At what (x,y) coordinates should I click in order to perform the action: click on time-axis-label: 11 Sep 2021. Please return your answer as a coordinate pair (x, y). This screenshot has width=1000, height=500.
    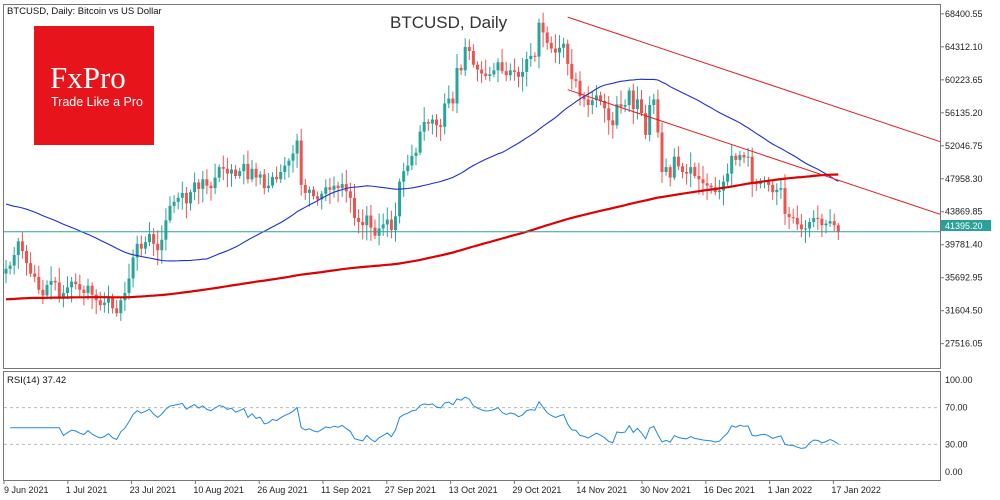
    Looking at the image, I should click on (346, 490).